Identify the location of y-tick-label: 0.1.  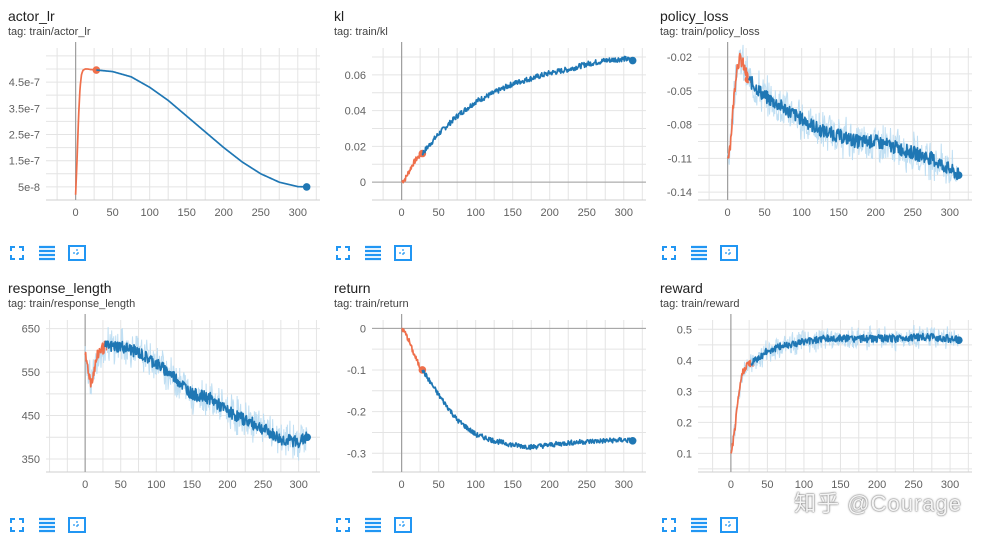
(684, 454).